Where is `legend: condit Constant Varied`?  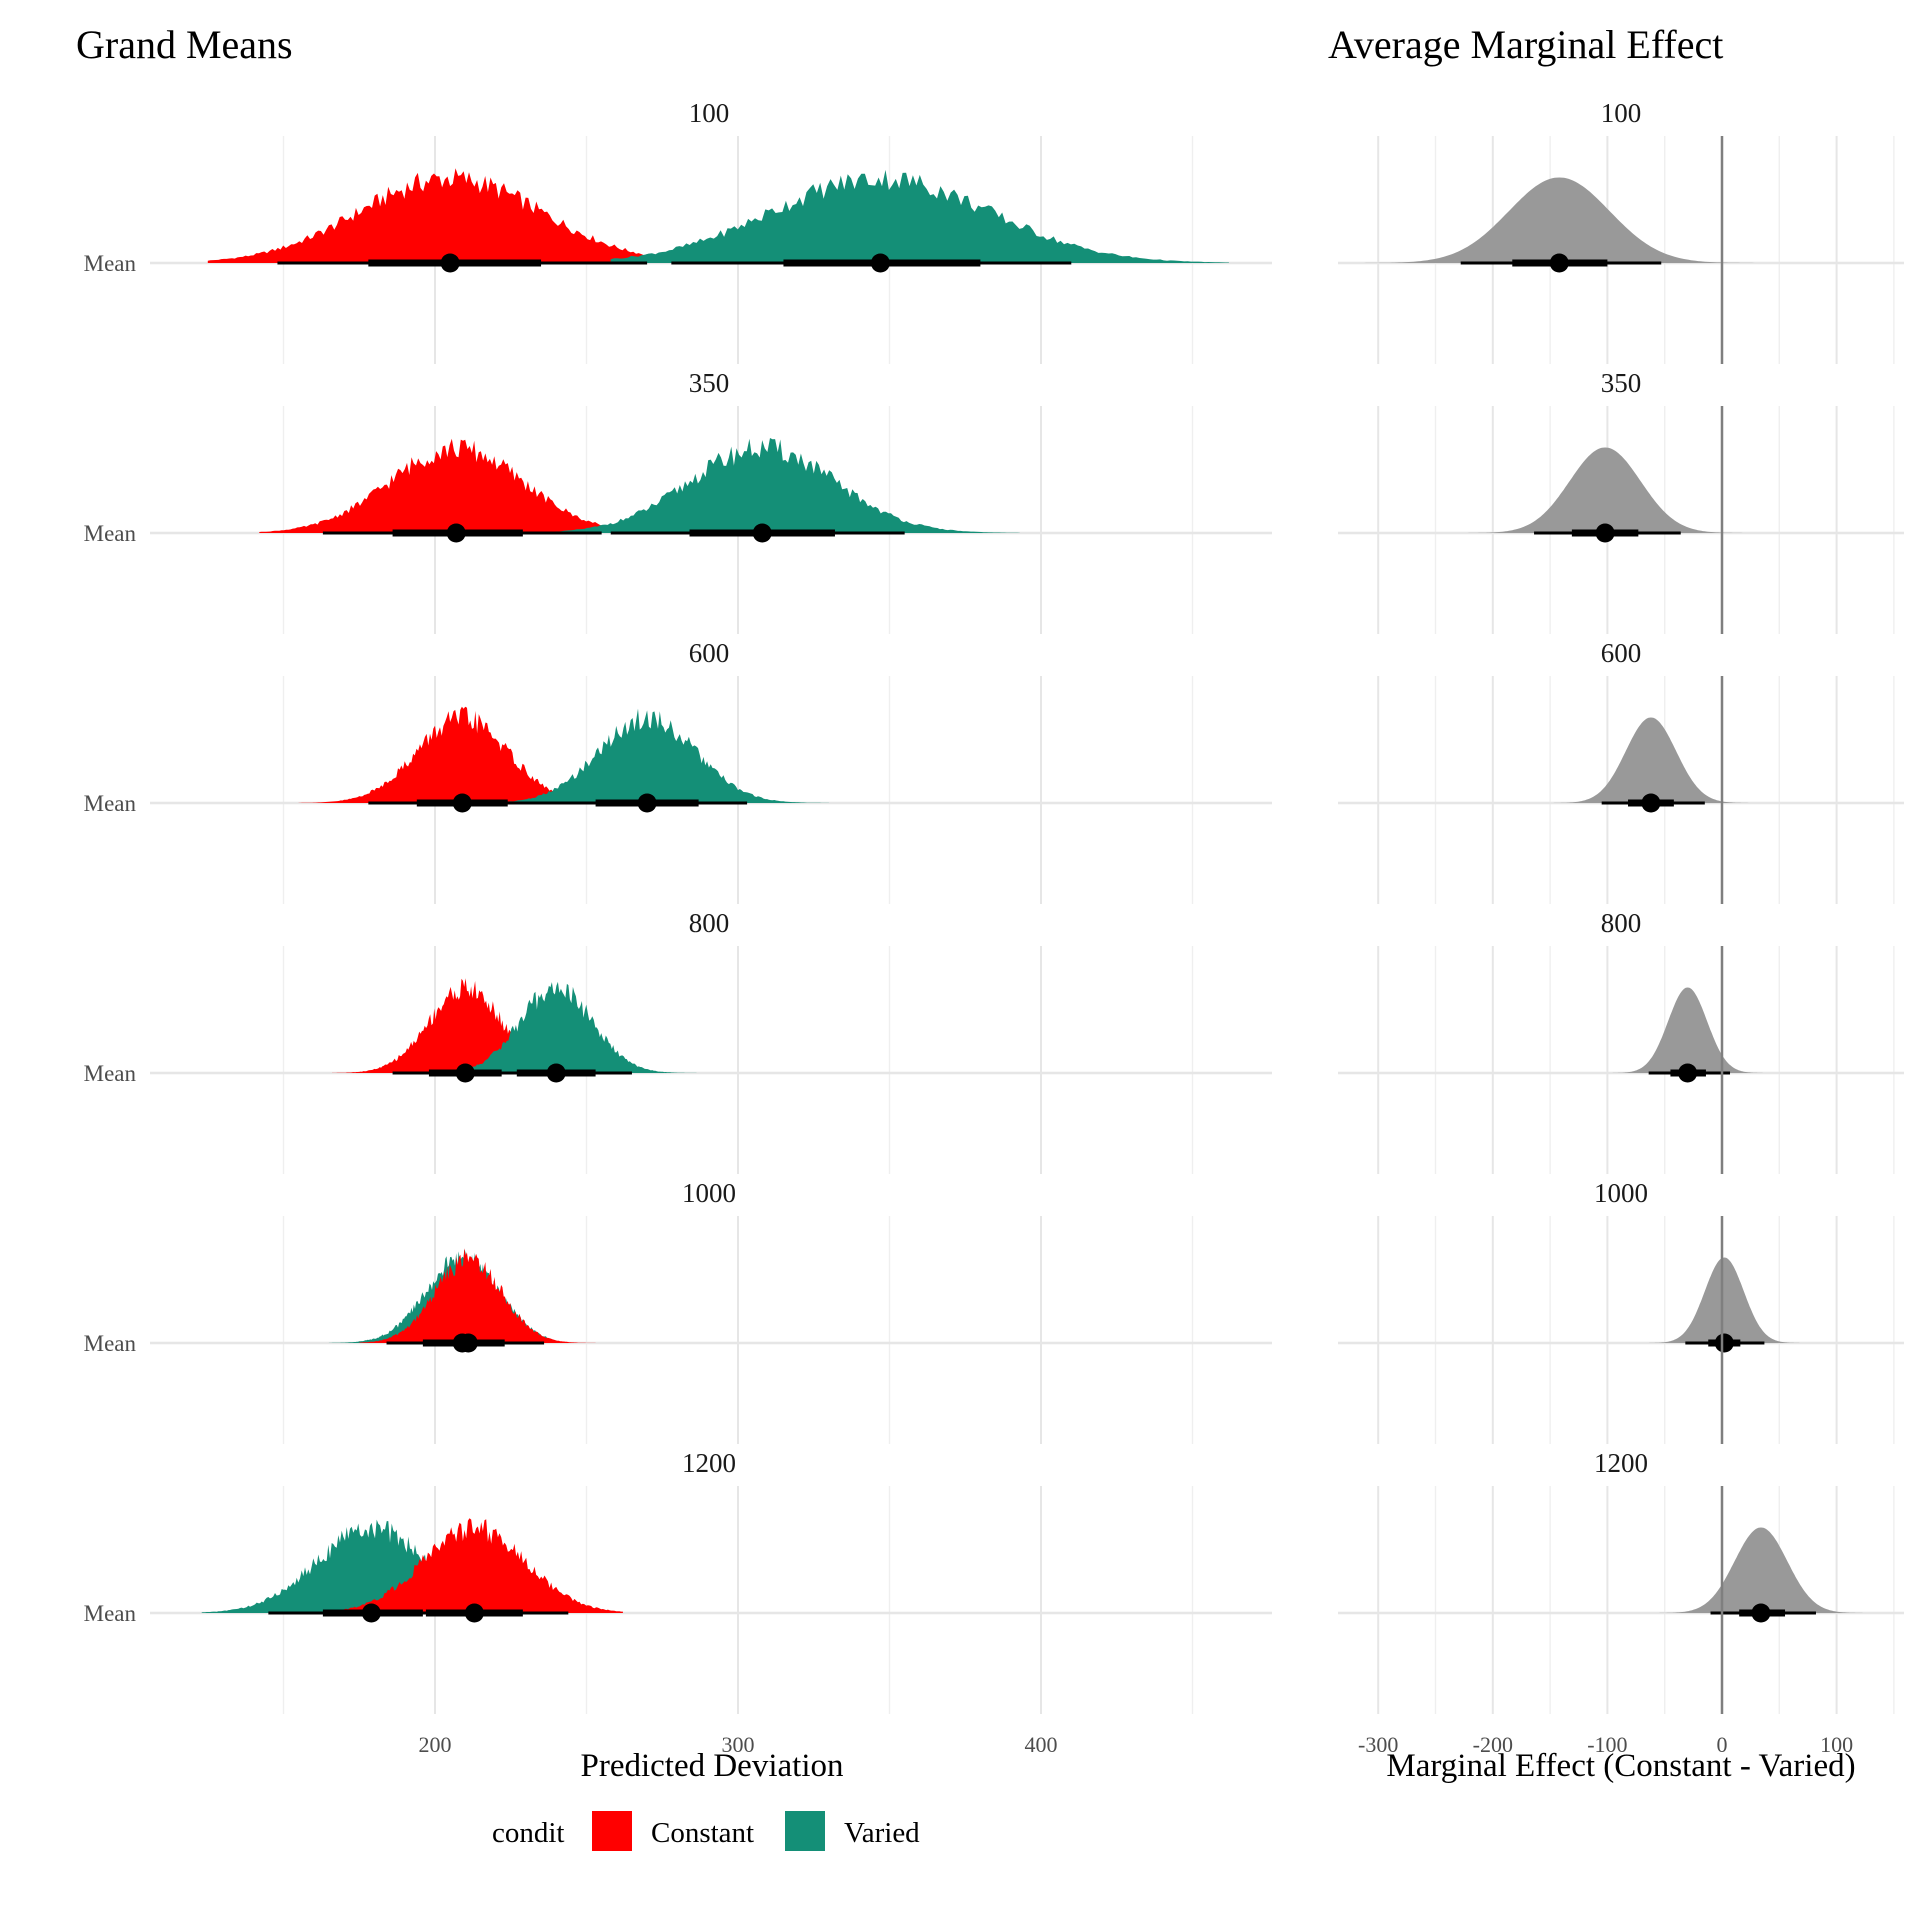 legend: condit Constant Varied is located at coordinates (706, 1831).